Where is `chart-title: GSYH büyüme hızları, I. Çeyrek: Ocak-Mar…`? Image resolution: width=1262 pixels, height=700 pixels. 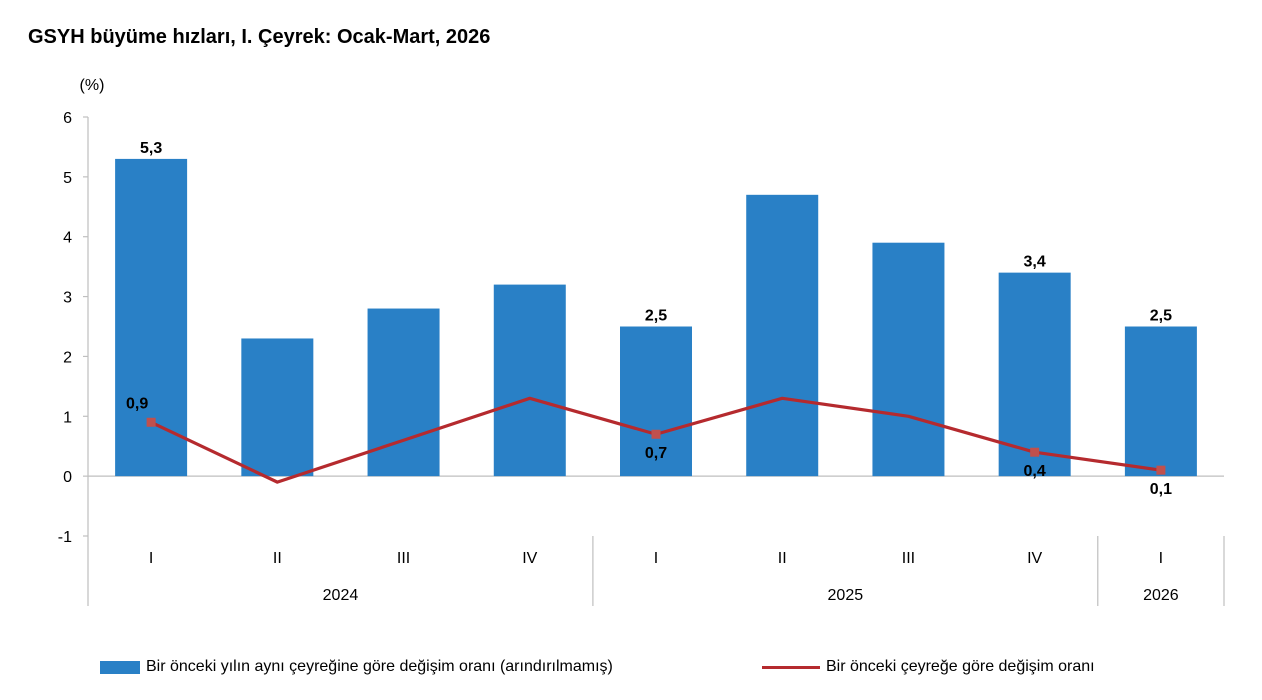
chart-title: GSYH büyüme hızları, I. Çeyrek: Ocak-Mar… is located at coordinates (259, 37).